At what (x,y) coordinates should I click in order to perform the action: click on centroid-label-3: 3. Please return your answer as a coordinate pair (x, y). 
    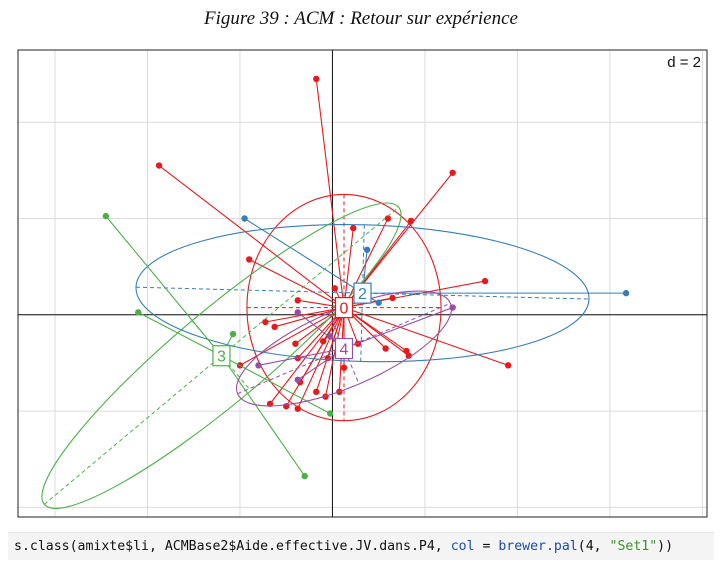
    Looking at the image, I should click on (221, 357).